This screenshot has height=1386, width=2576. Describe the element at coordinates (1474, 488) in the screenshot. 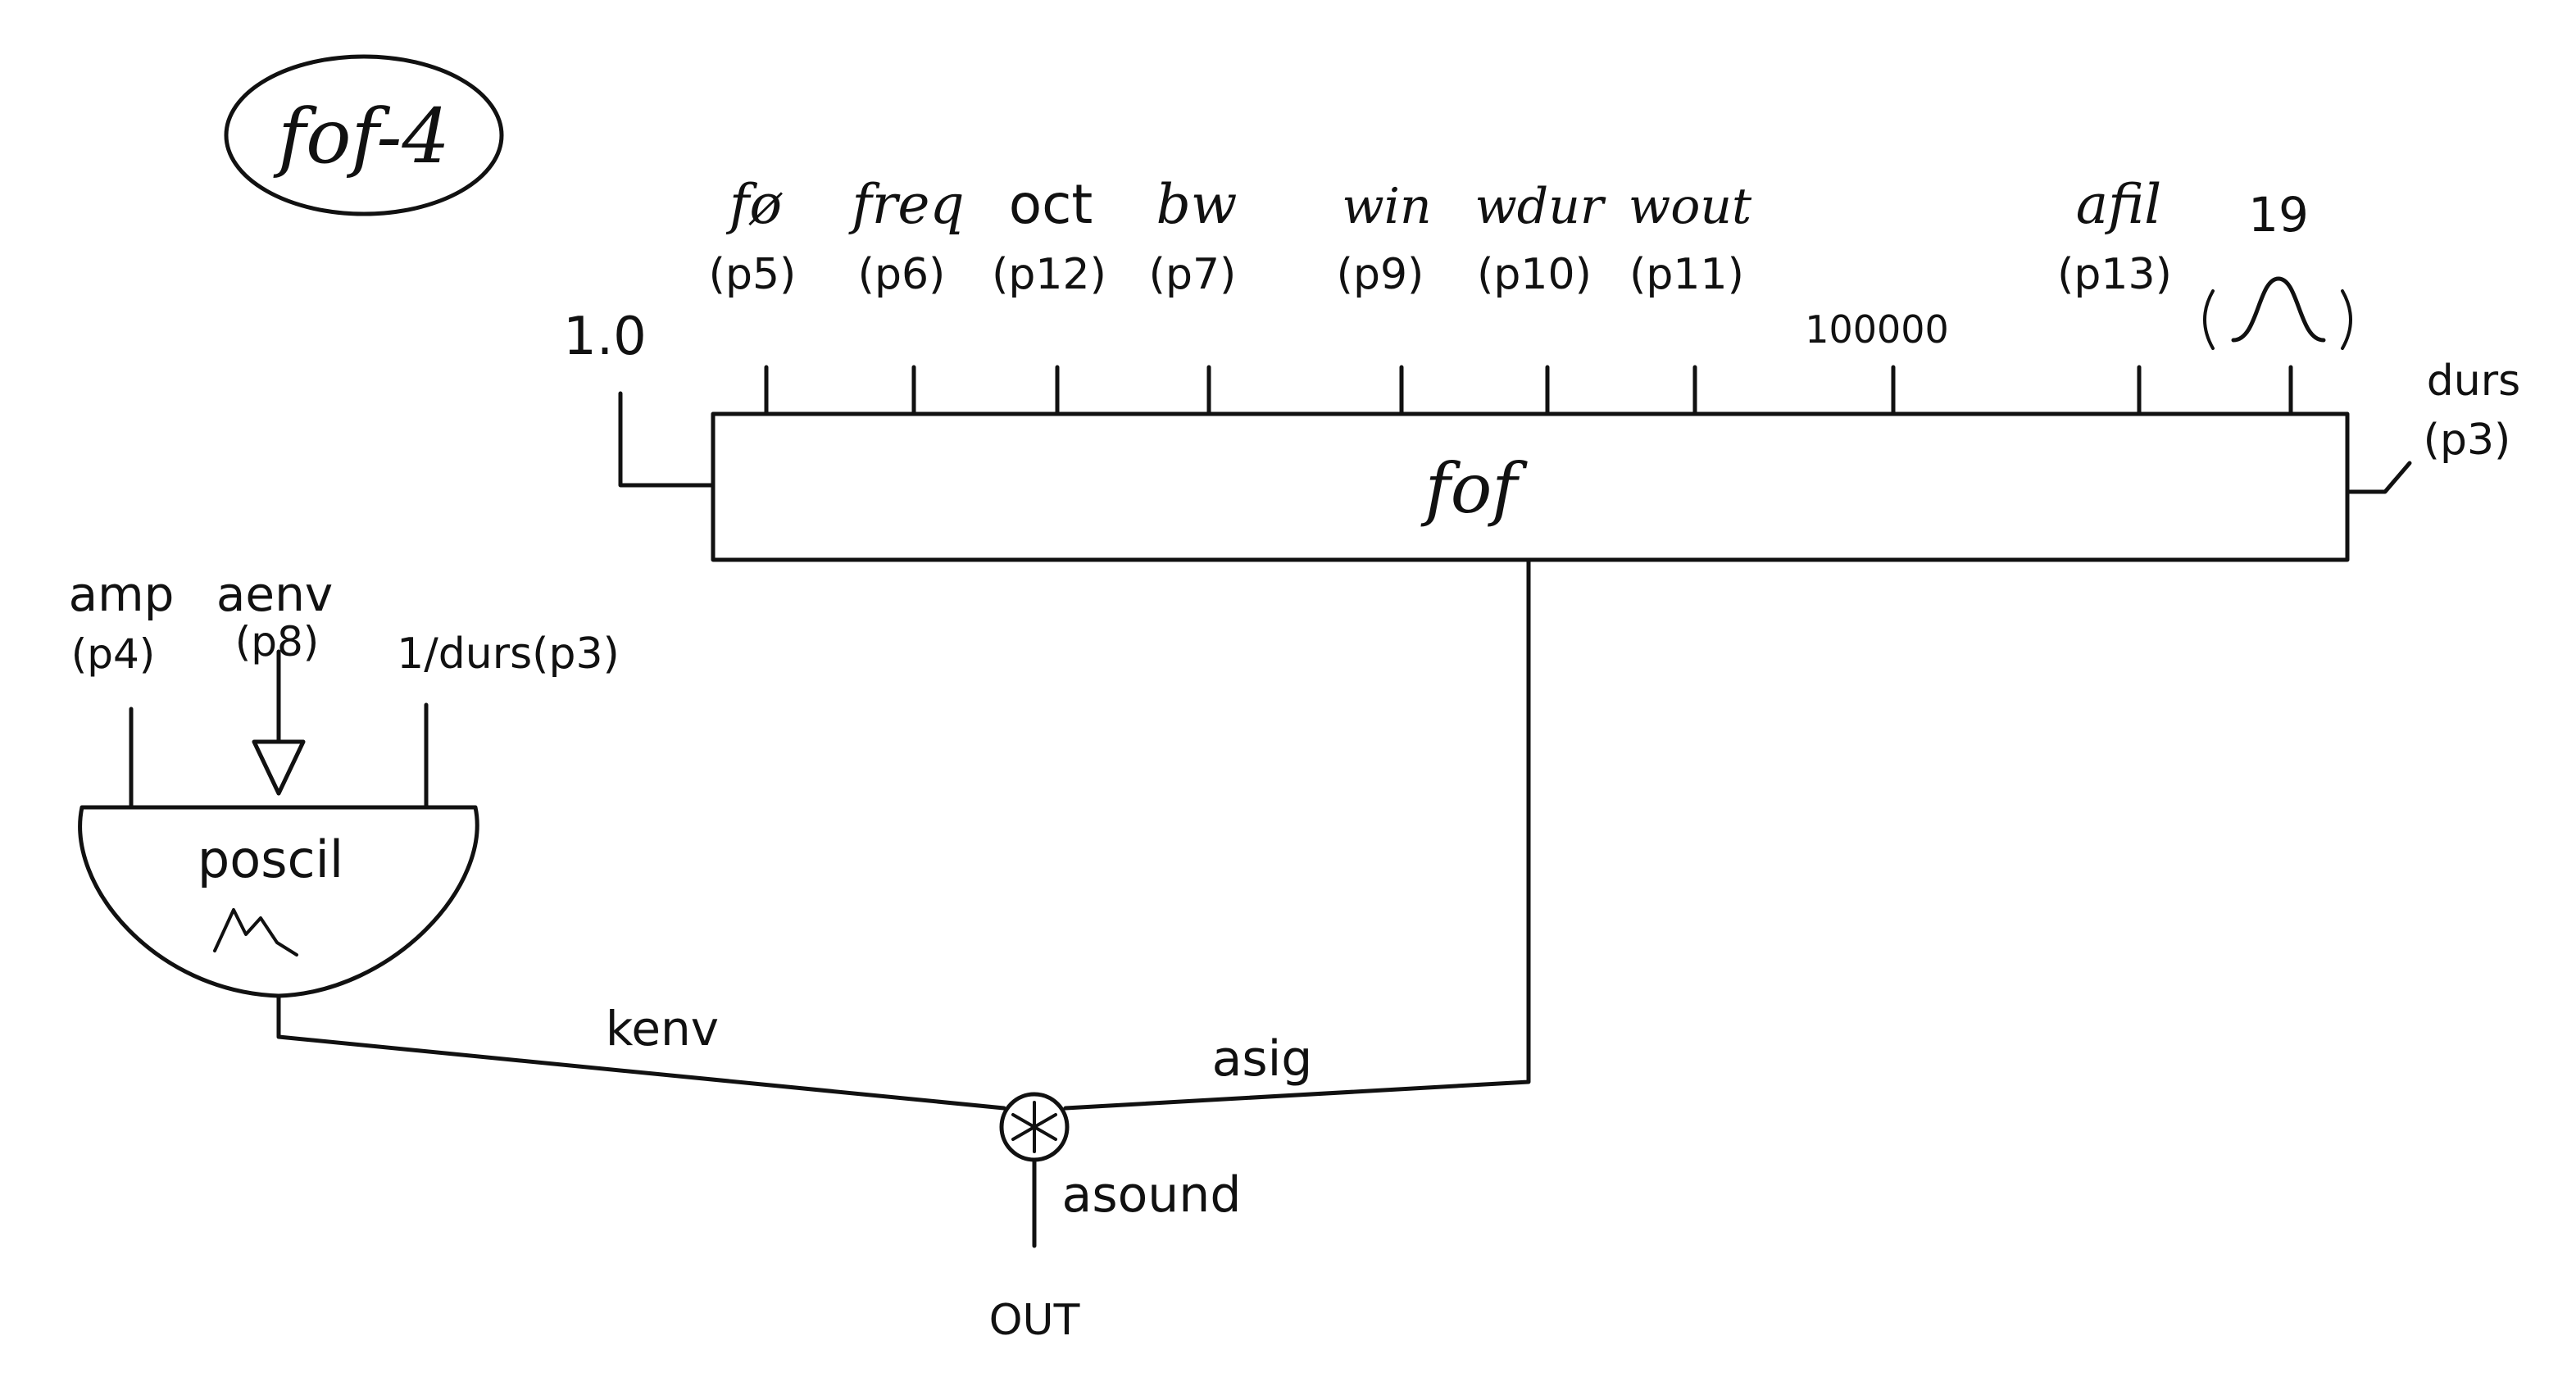

I see `fof-label: fof` at that location.